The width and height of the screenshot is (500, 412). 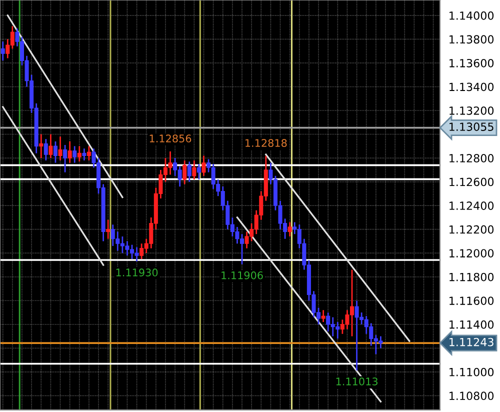 What do you see at coordinates (472, 396) in the screenshot?
I see `y-tick-label: 1.10800` at bounding box center [472, 396].